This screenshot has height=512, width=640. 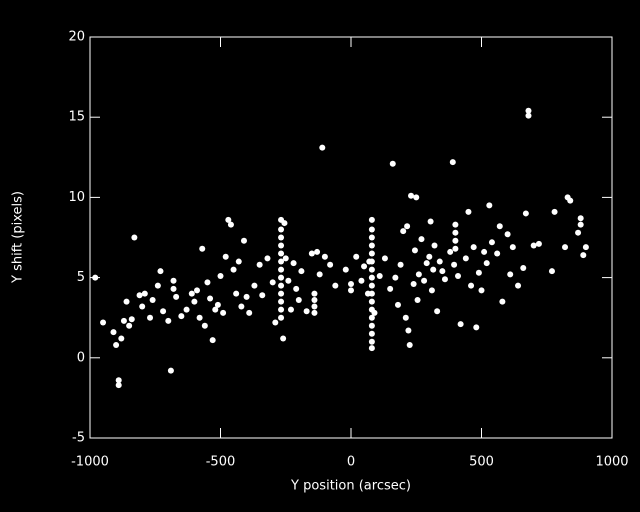 What do you see at coordinates (351, 462) in the screenshot?
I see `x-tick-label: 0` at bounding box center [351, 462].